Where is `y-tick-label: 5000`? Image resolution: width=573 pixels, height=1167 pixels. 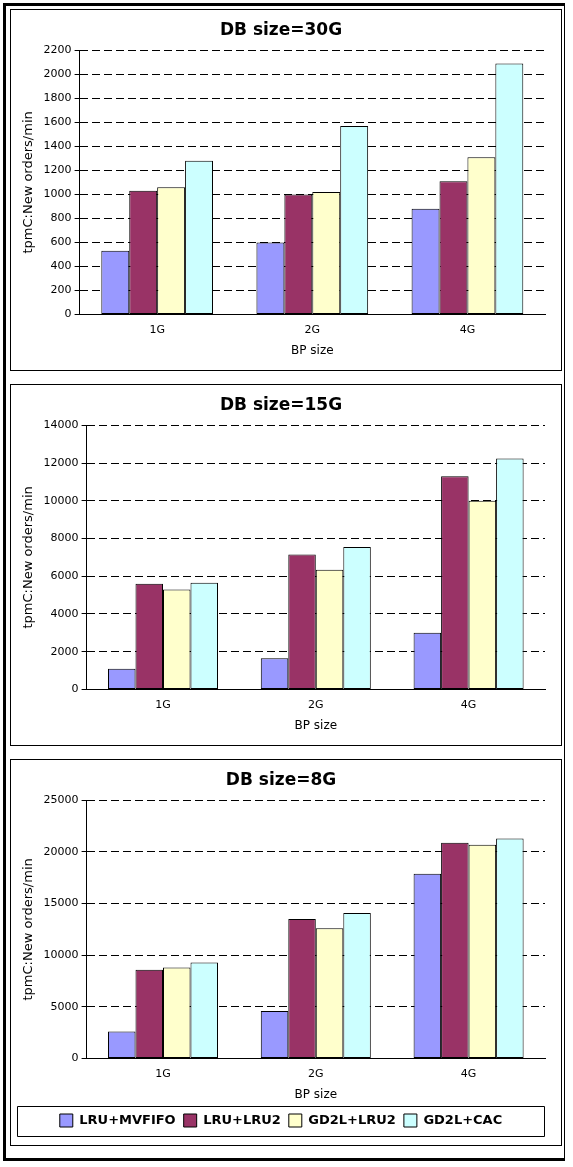 y-tick-label: 5000 is located at coordinates (64, 1006).